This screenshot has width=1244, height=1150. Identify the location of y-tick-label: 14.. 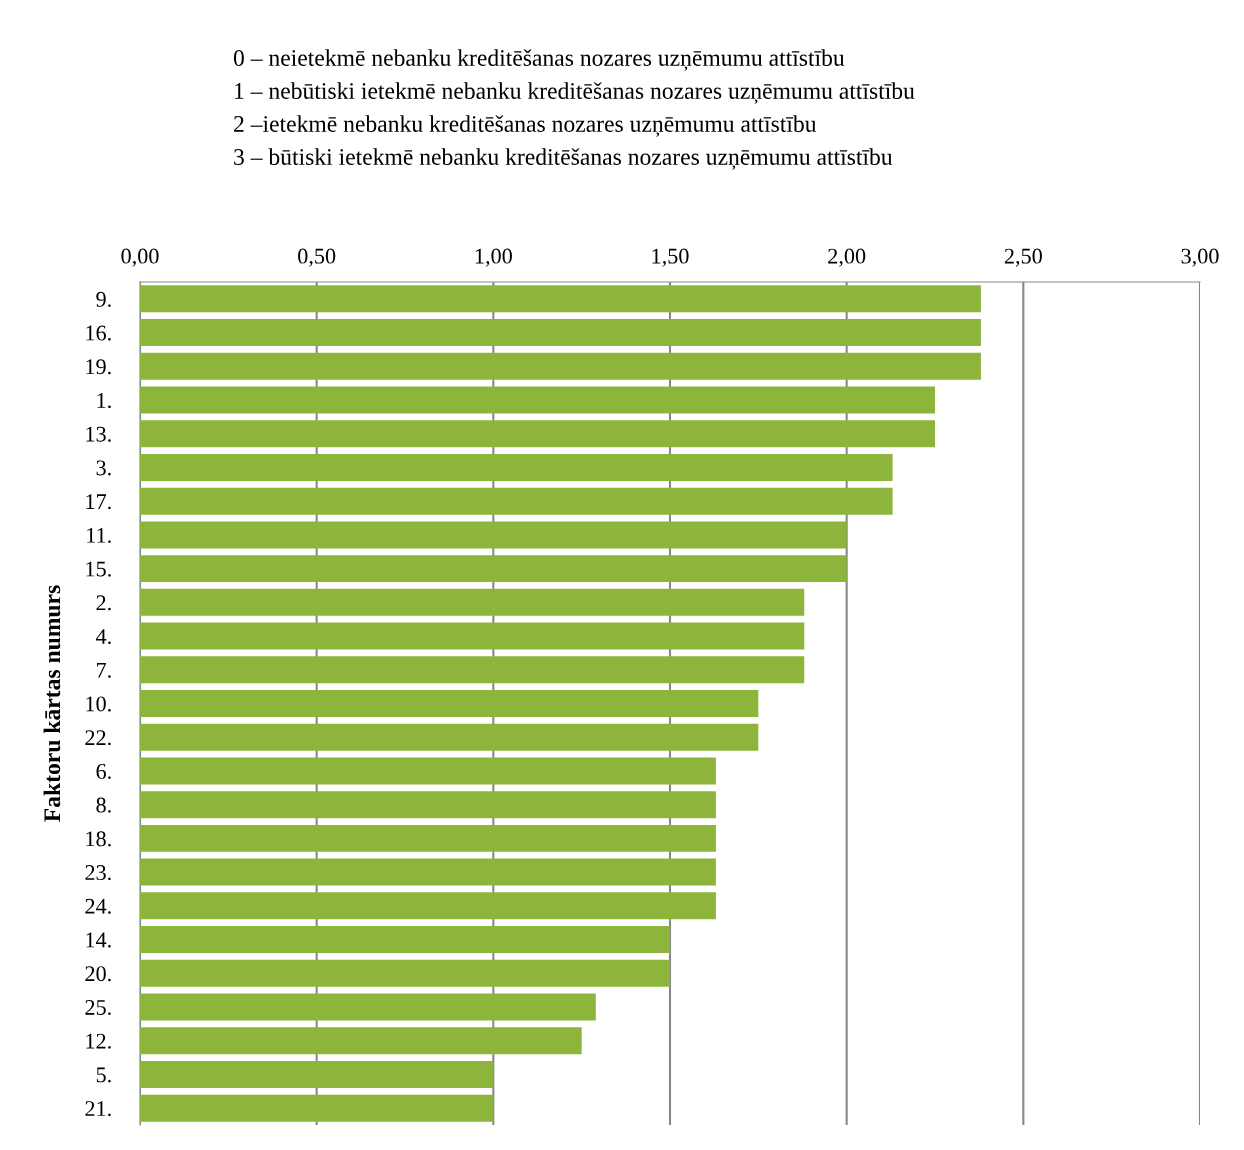
(98, 940).